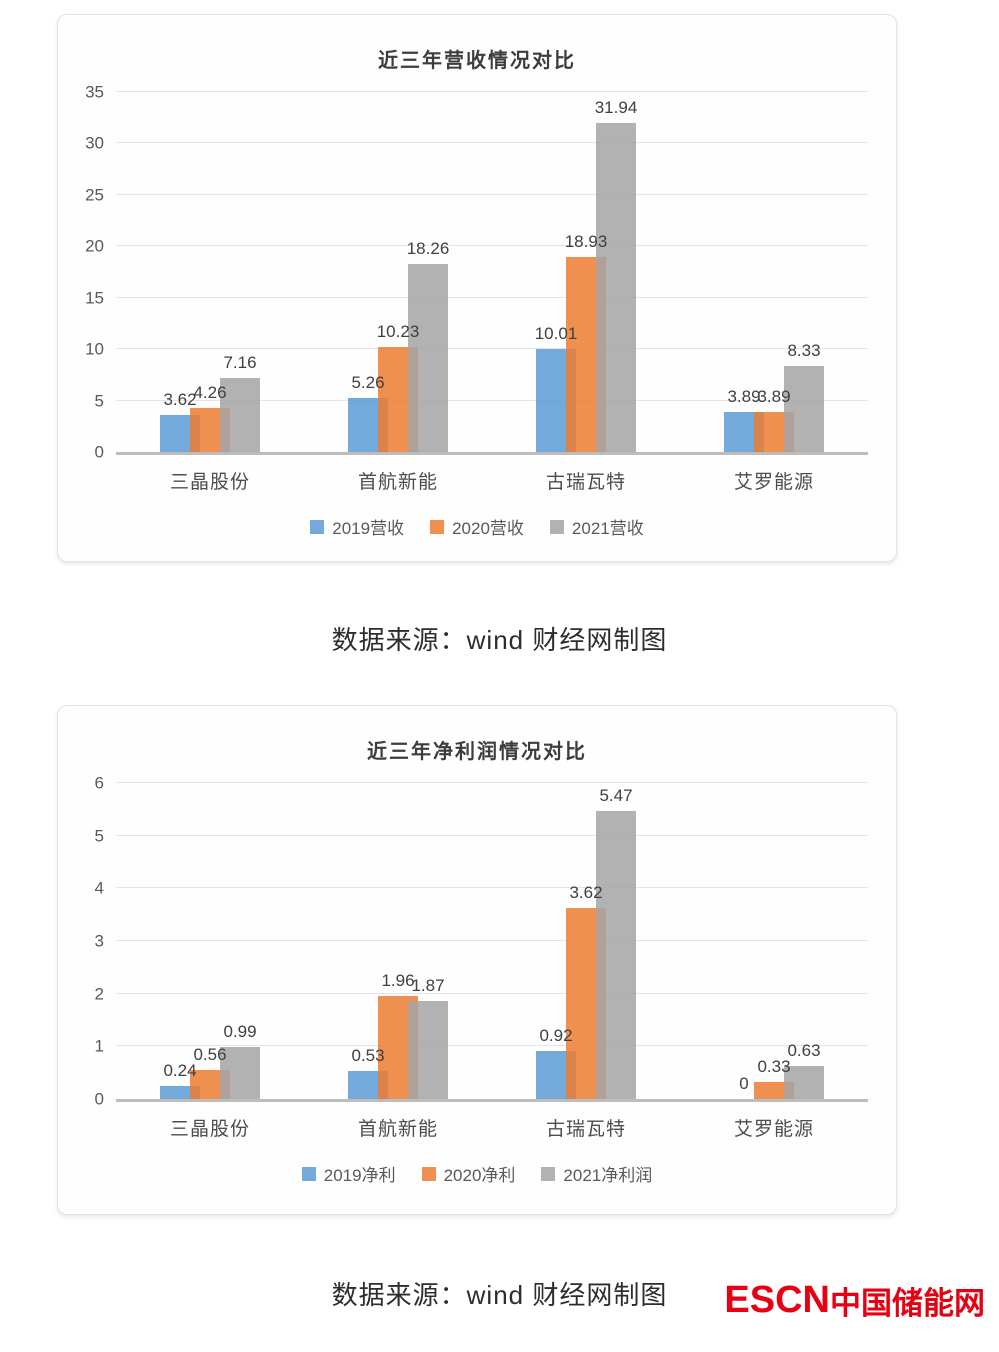 Image resolution: width=999 pixels, height=1352 pixels. Describe the element at coordinates (87, 272) in the screenshot. I see `y-axis: 0 5 10 15 20 25 30 35` at that location.